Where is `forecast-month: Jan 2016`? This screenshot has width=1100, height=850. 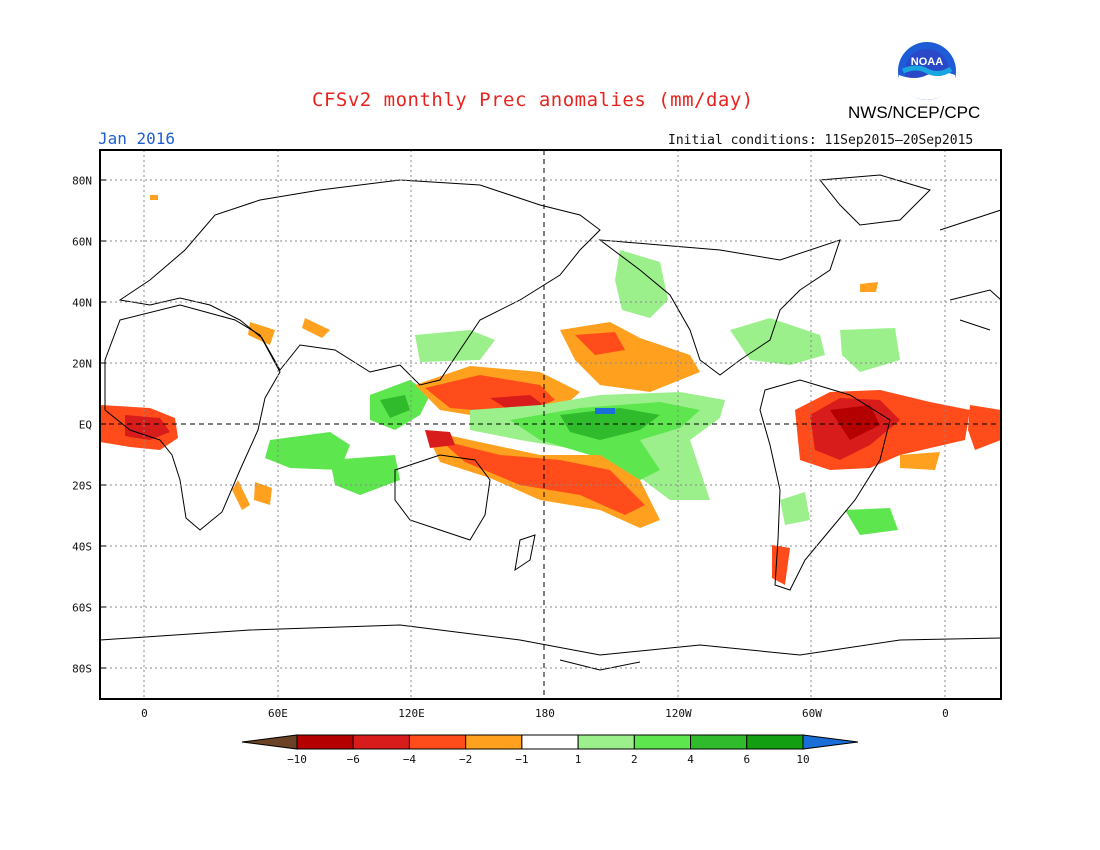 forecast-month: Jan 2016 is located at coordinates (137, 138).